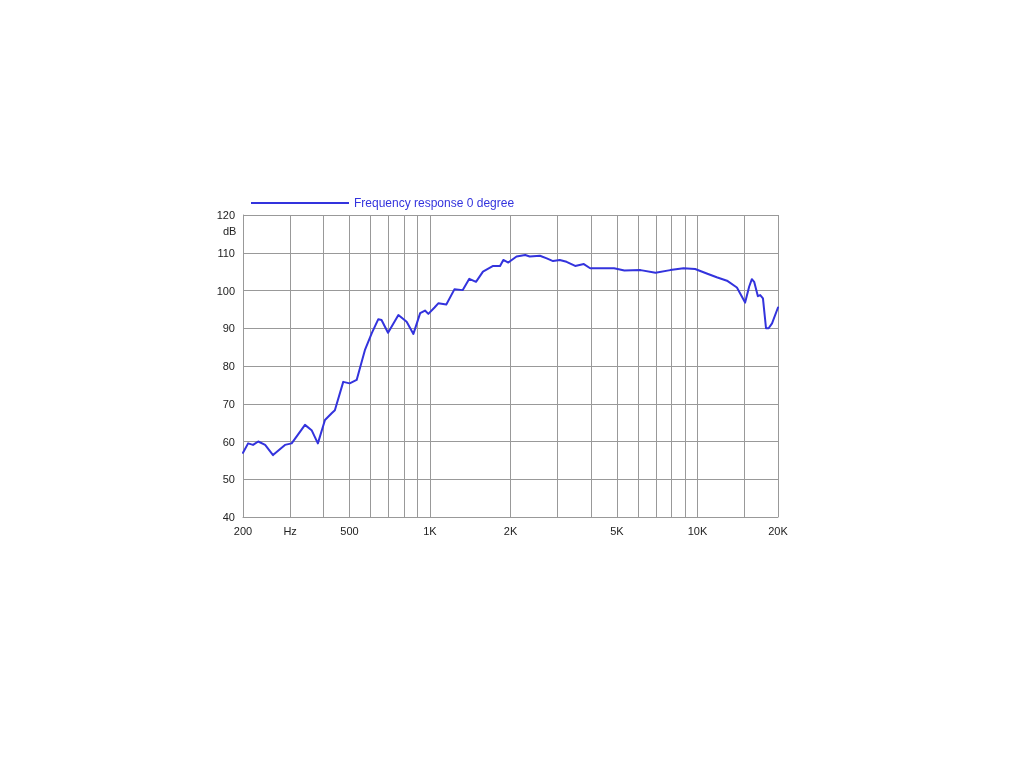 The width and height of the screenshot is (1024, 768). Describe the element at coordinates (697, 530) in the screenshot. I see `x-tick-label: 10K` at that location.